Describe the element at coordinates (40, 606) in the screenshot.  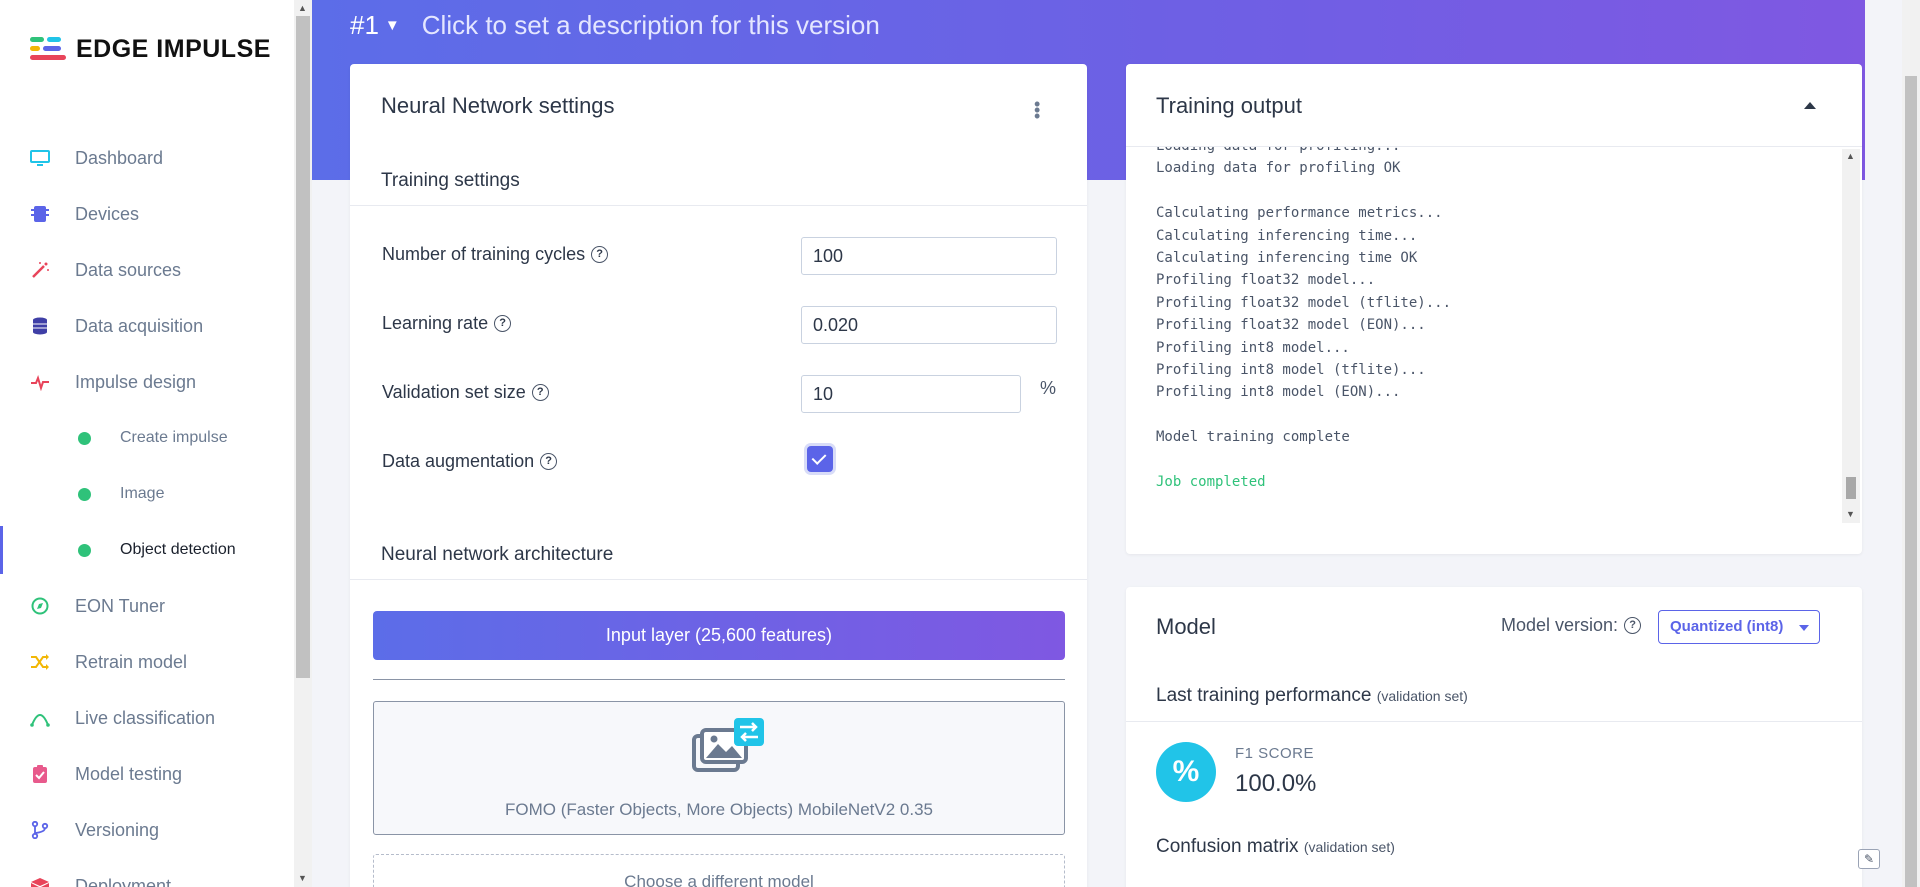
I see `compass-icon` at that location.